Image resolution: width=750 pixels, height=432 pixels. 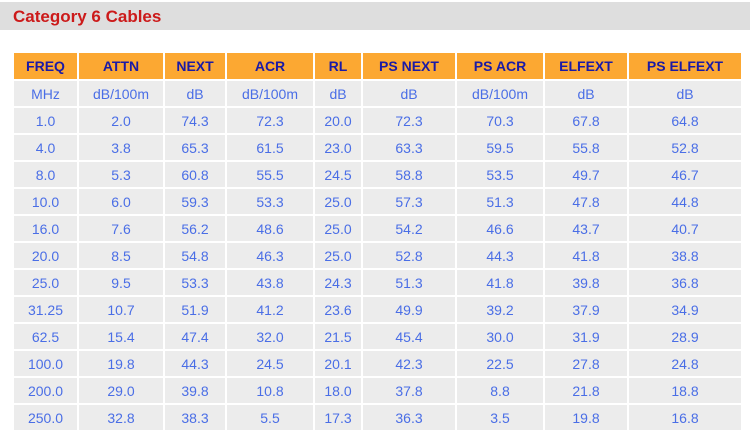 What do you see at coordinates (500, 120) in the screenshot?
I see `table-cell: 70.3` at bounding box center [500, 120].